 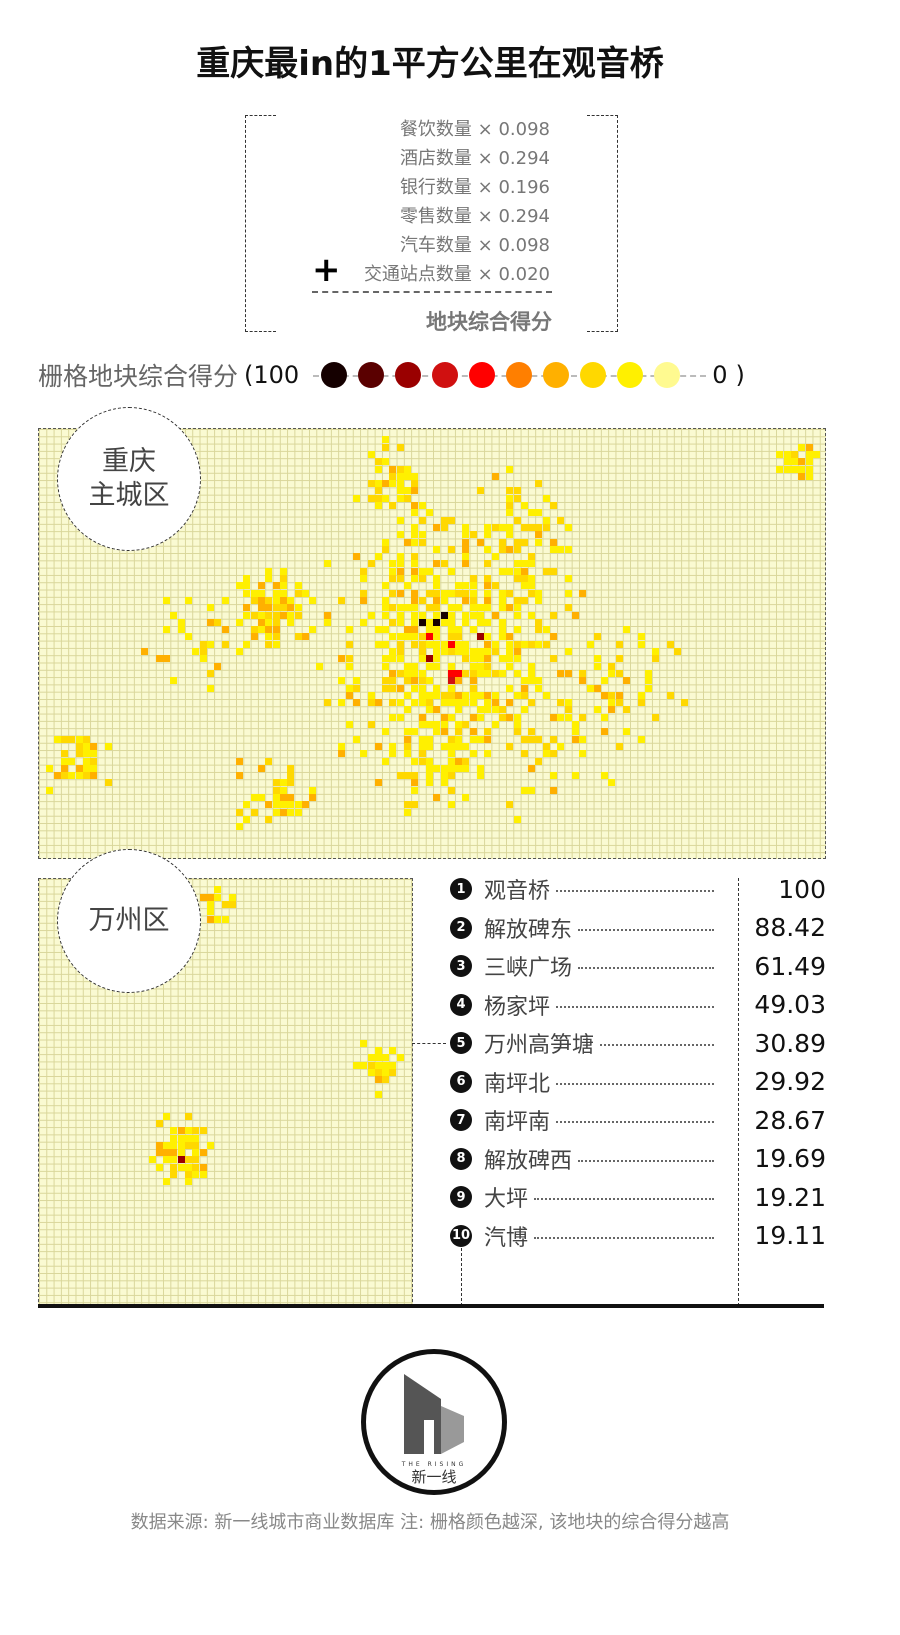 I want to click on legend-min: 0, so click(x=720, y=375).